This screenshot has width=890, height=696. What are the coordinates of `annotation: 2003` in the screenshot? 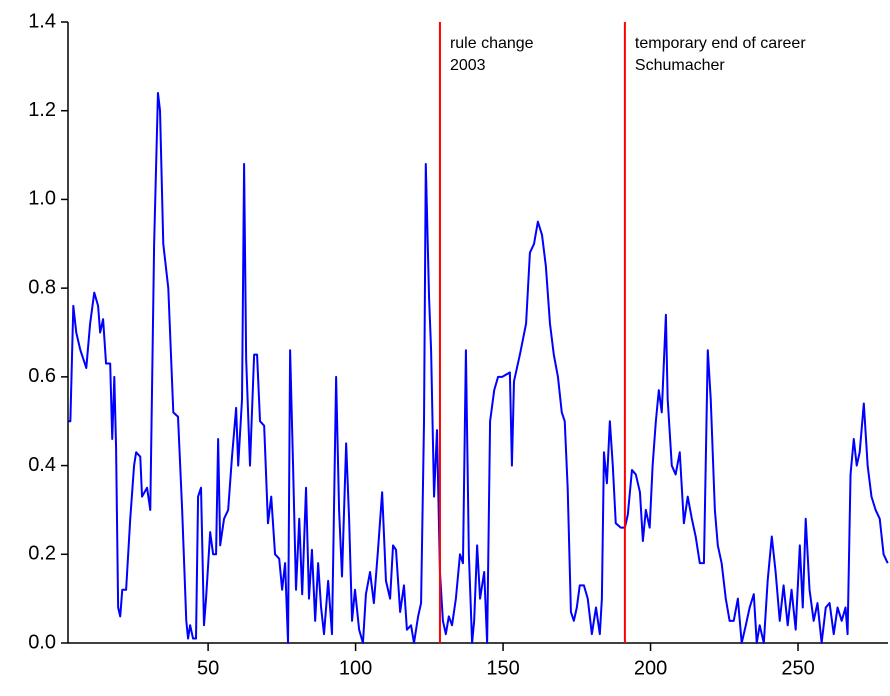 It's located at (468, 65).